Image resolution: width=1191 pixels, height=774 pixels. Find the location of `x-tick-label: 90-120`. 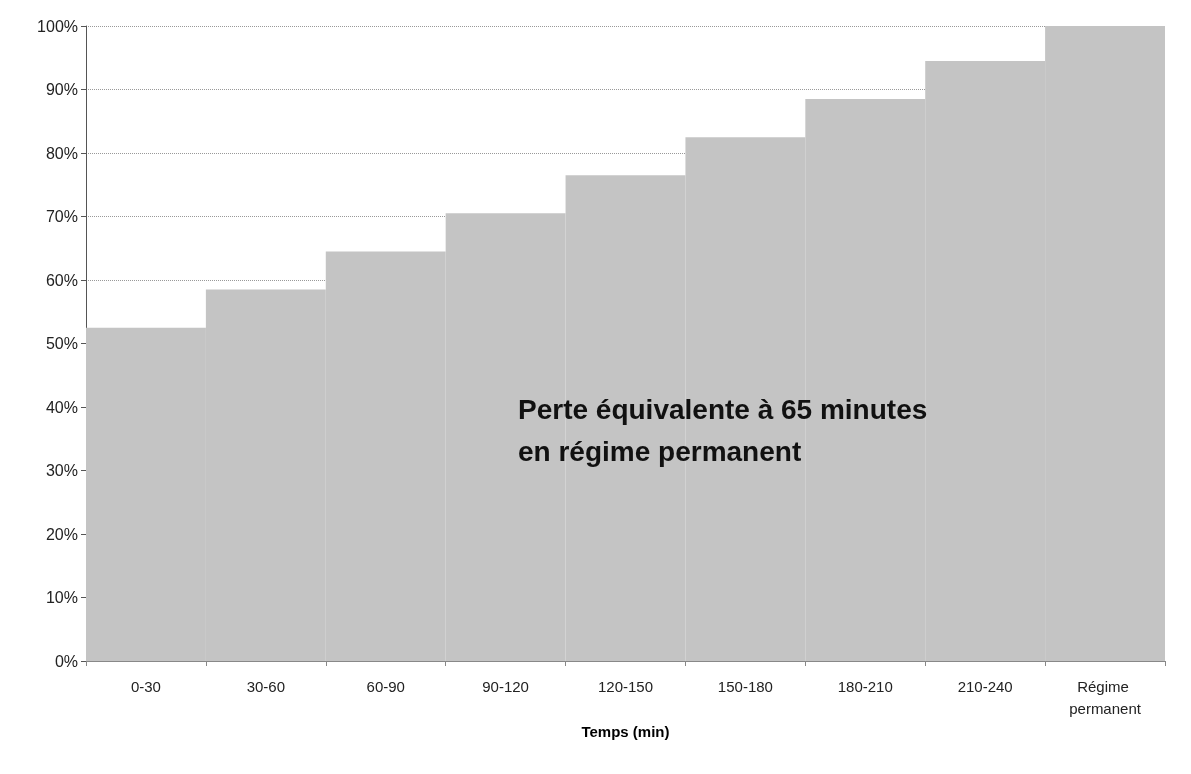

x-tick-label: 90-120 is located at coordinates (505, 686).